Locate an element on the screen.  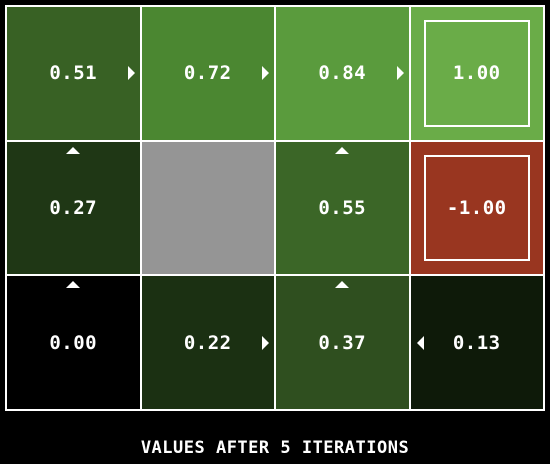
state-cell: 0.84 is located at coordinates (342, 73).